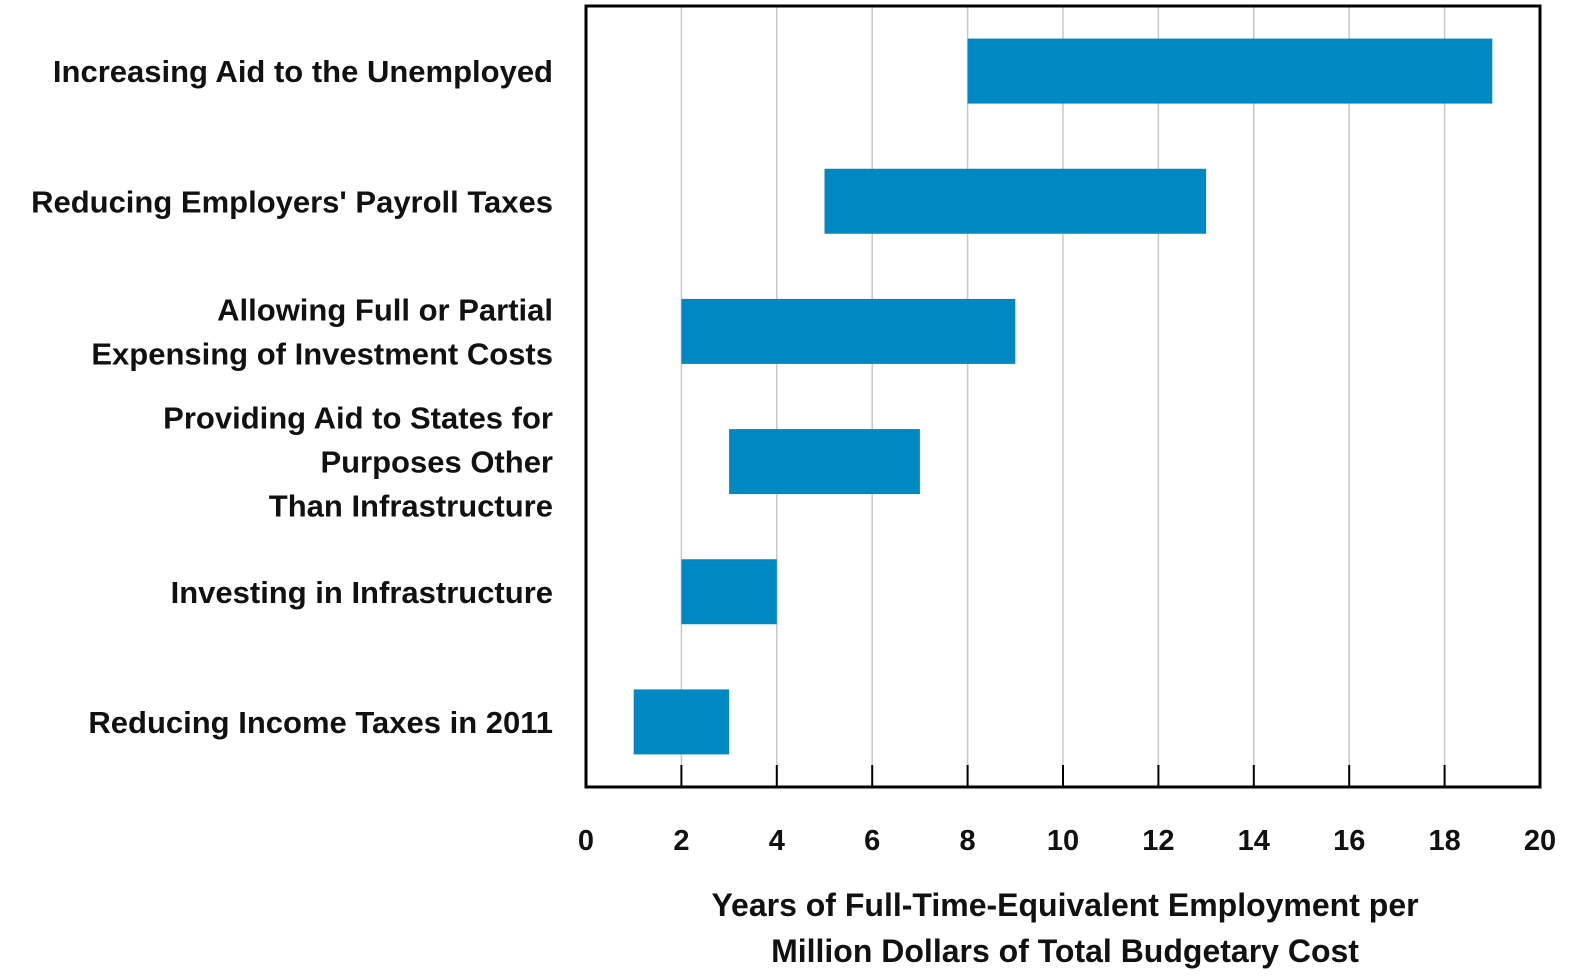  Describe the element at coordinates (1349, 841) in the screenshot. I see `x-tick-label: 16` at that location.